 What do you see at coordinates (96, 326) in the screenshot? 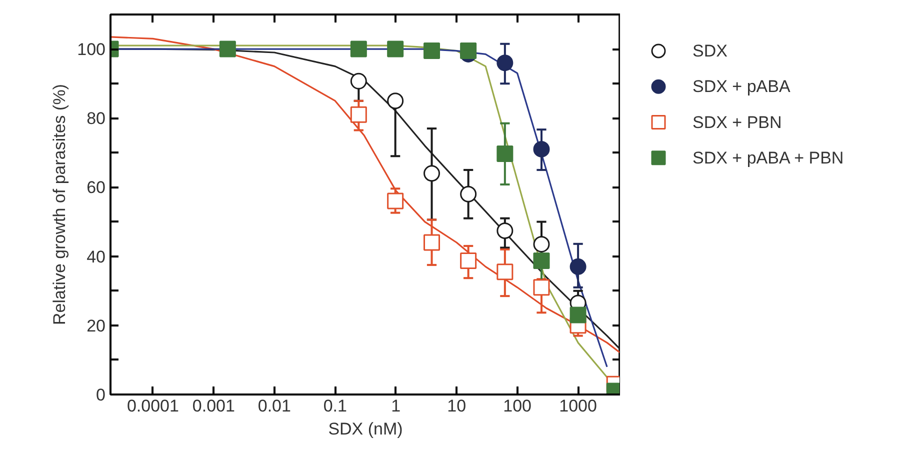
I see `y-tick-label: 20` at bounding box center [96, 326].